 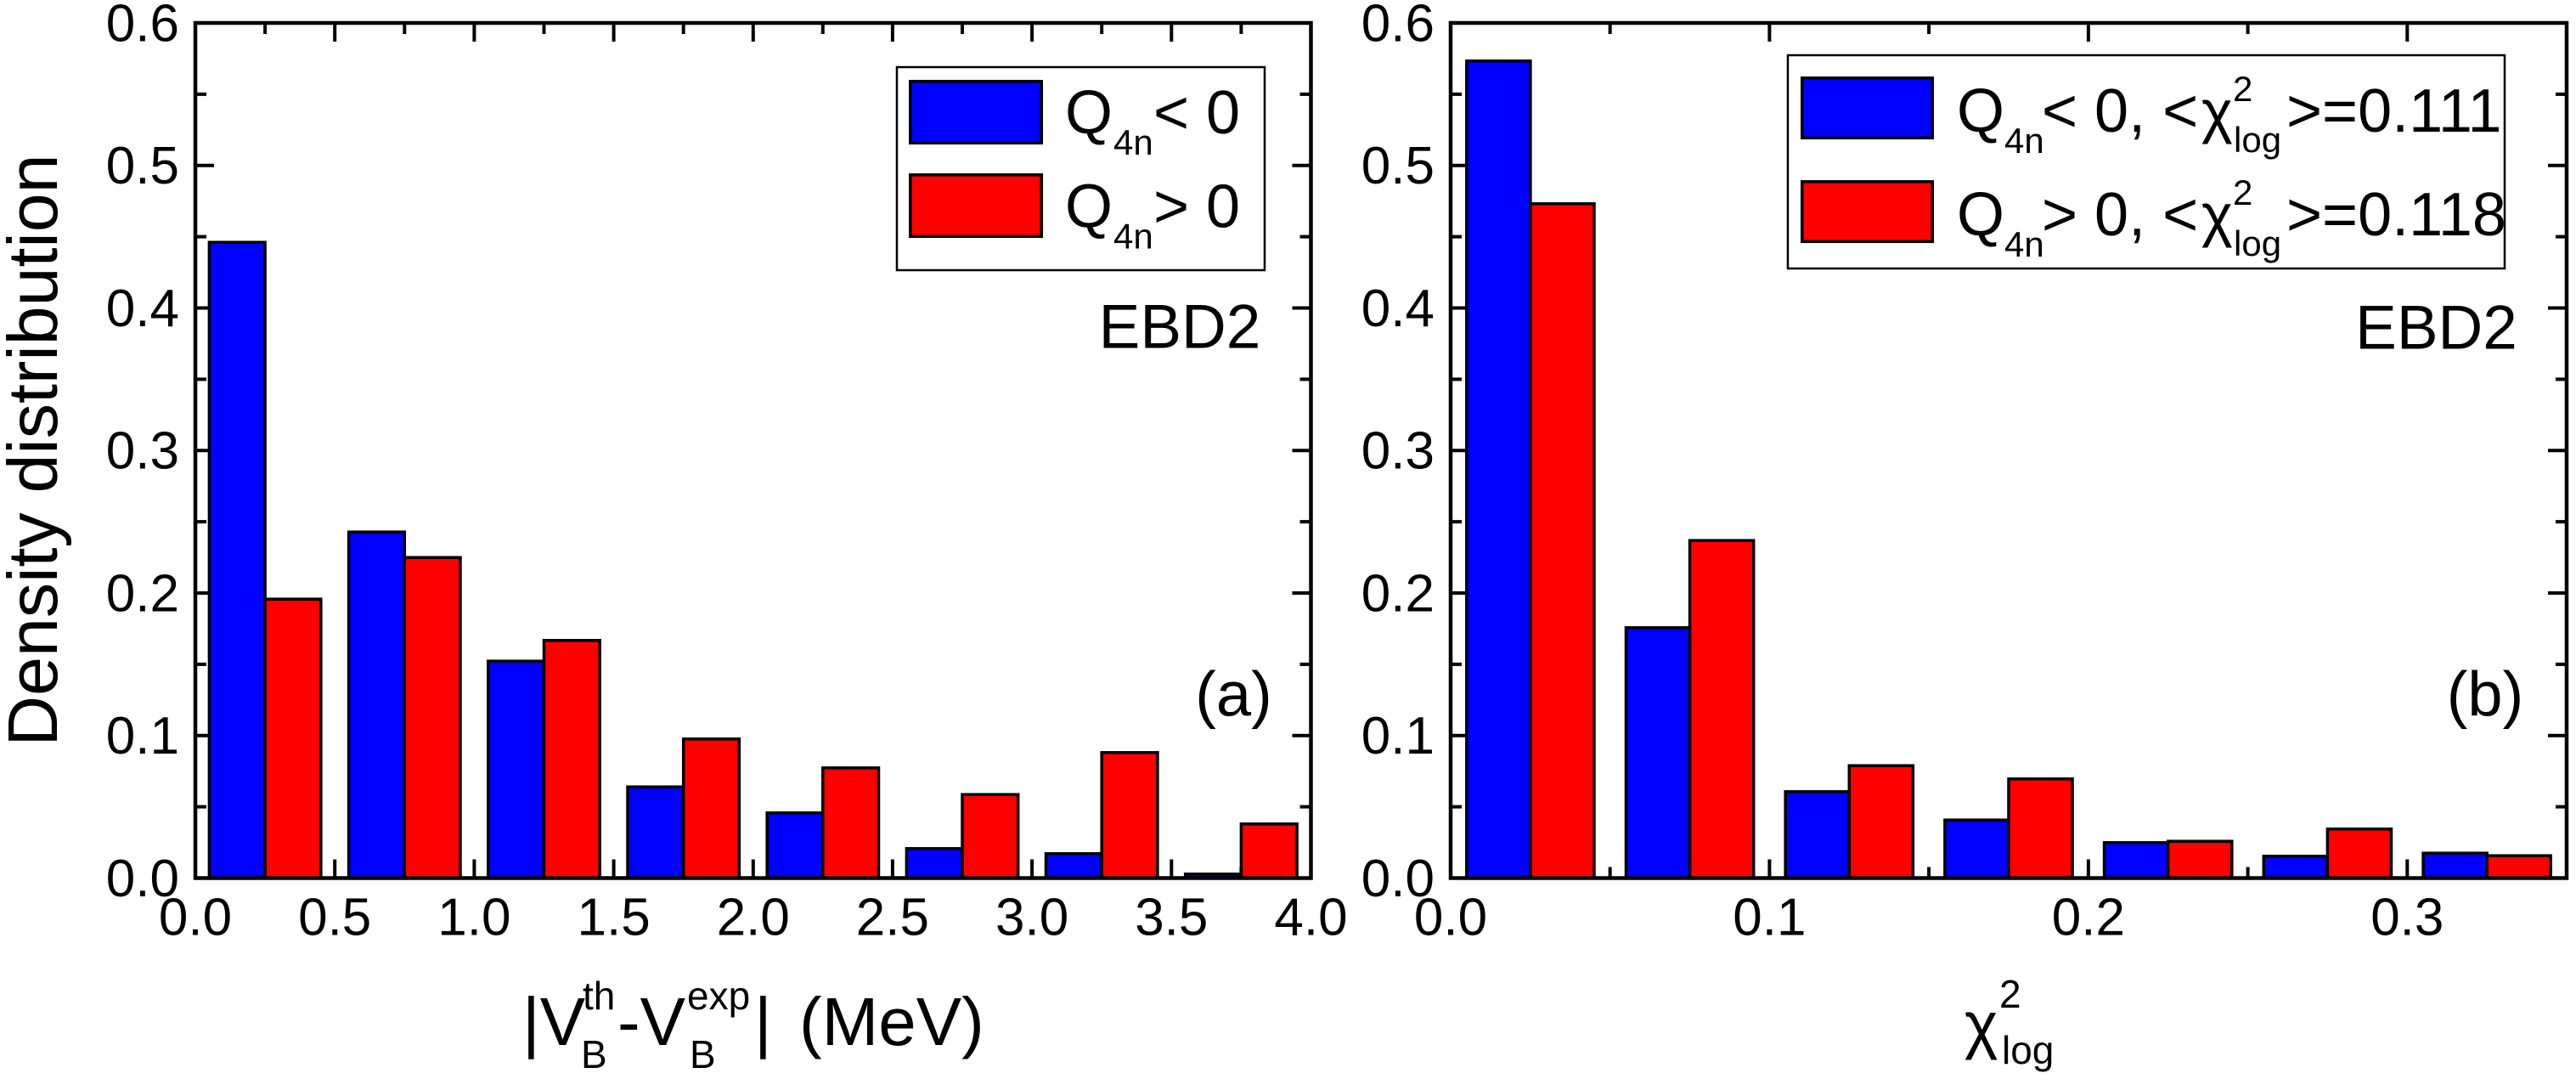 I want to click on svg-text: >=0.118, so click(x=2396, y=215).